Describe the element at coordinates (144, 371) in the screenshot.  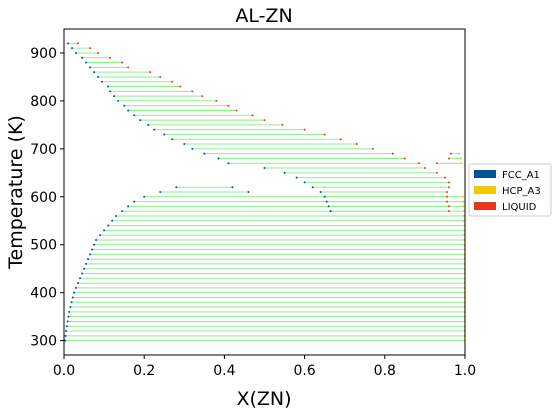
I see `x-tick-label-1: 0.2` at that location.